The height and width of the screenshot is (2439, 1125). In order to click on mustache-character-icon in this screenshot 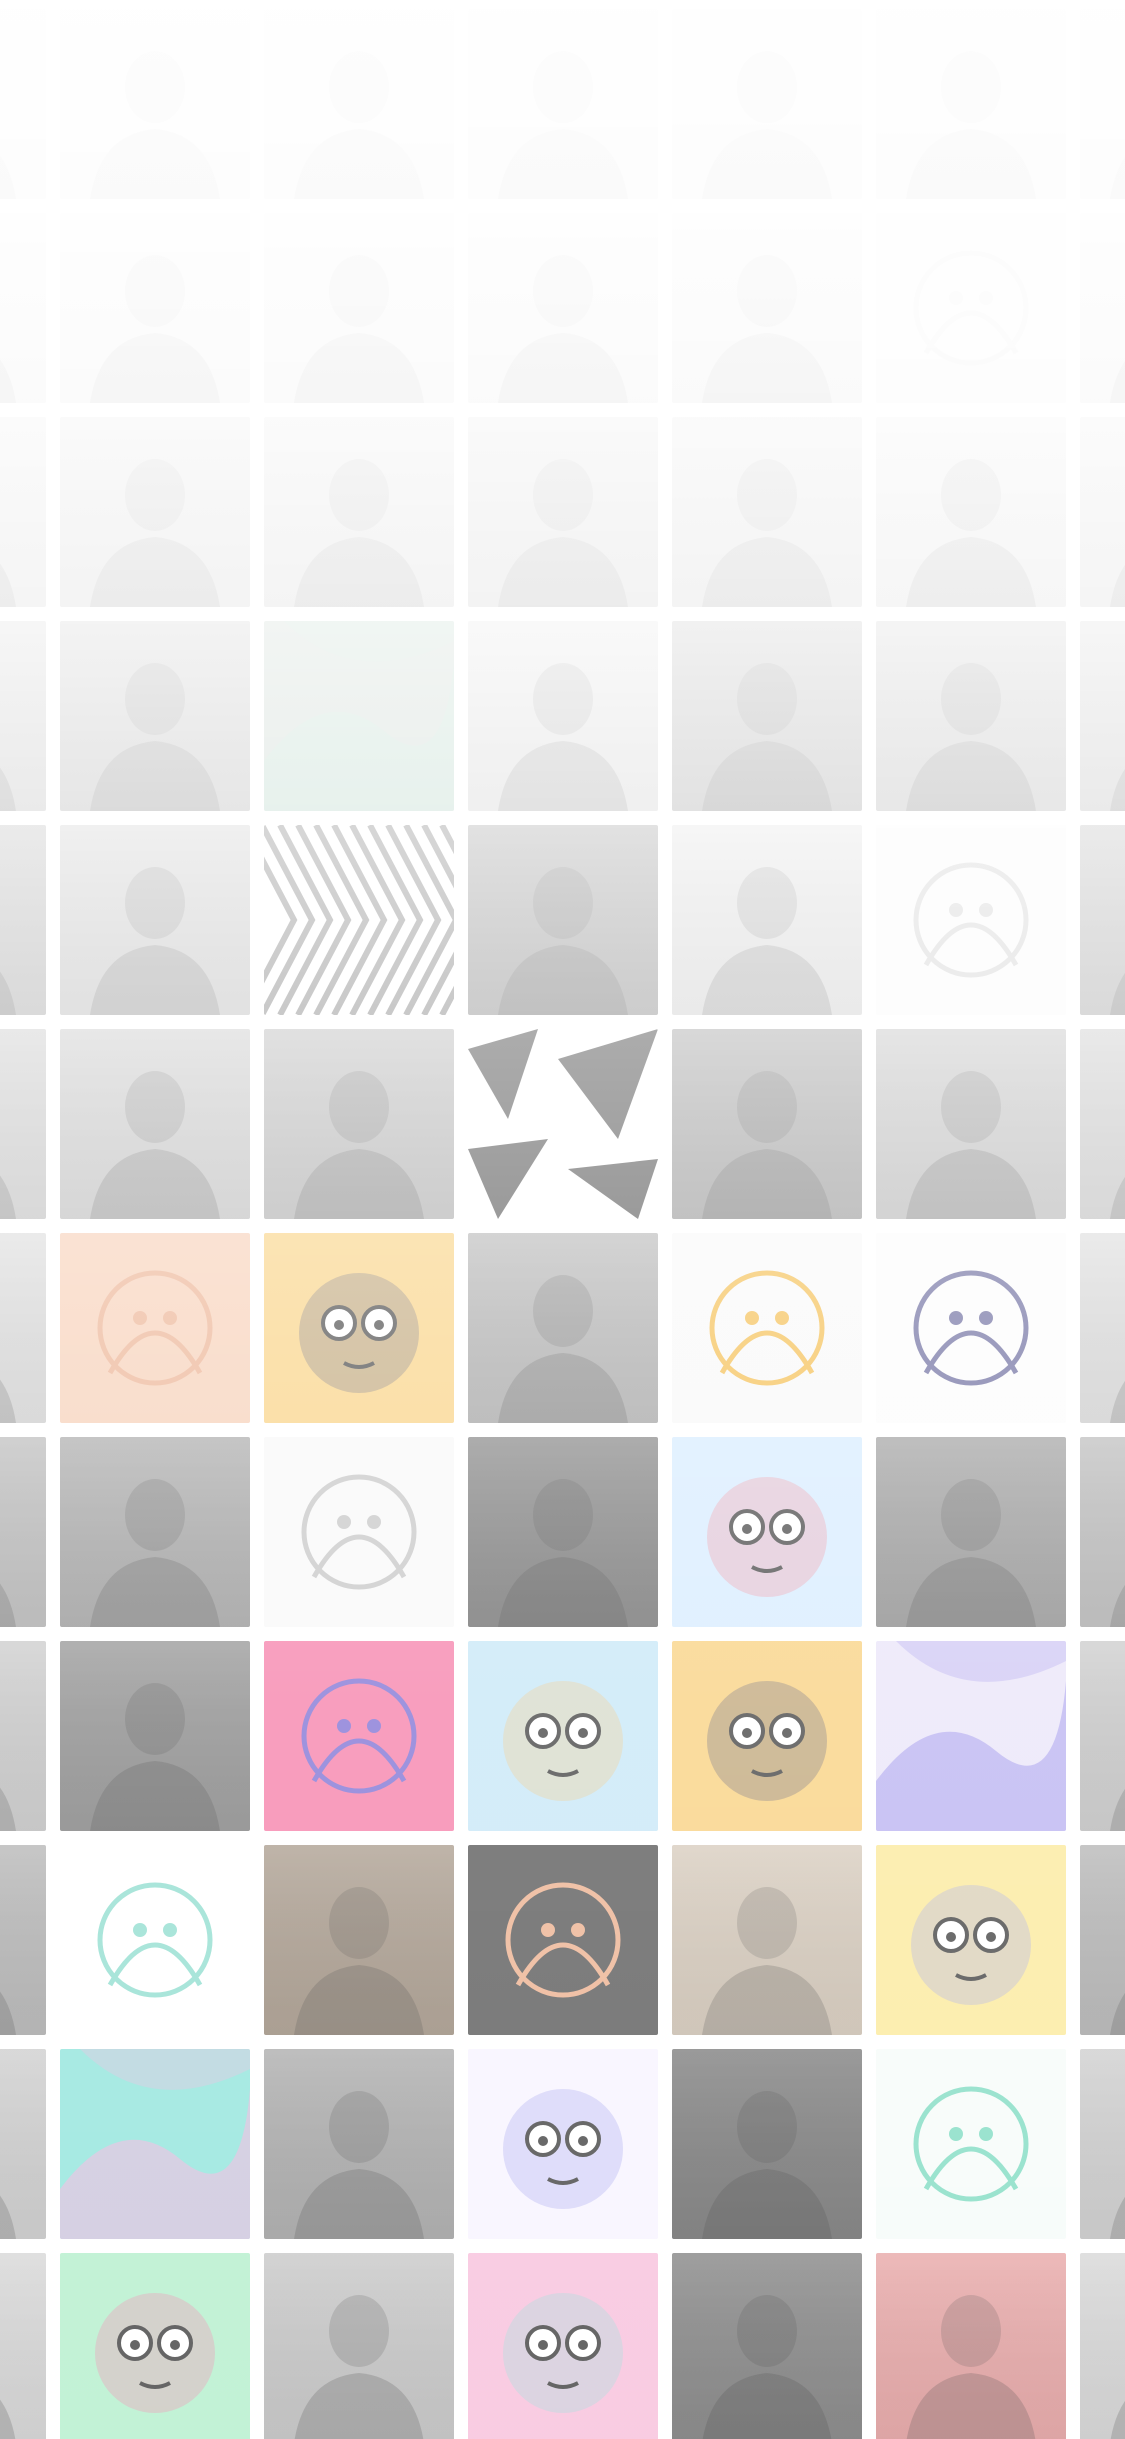, I will do `click(563, 1736)`.